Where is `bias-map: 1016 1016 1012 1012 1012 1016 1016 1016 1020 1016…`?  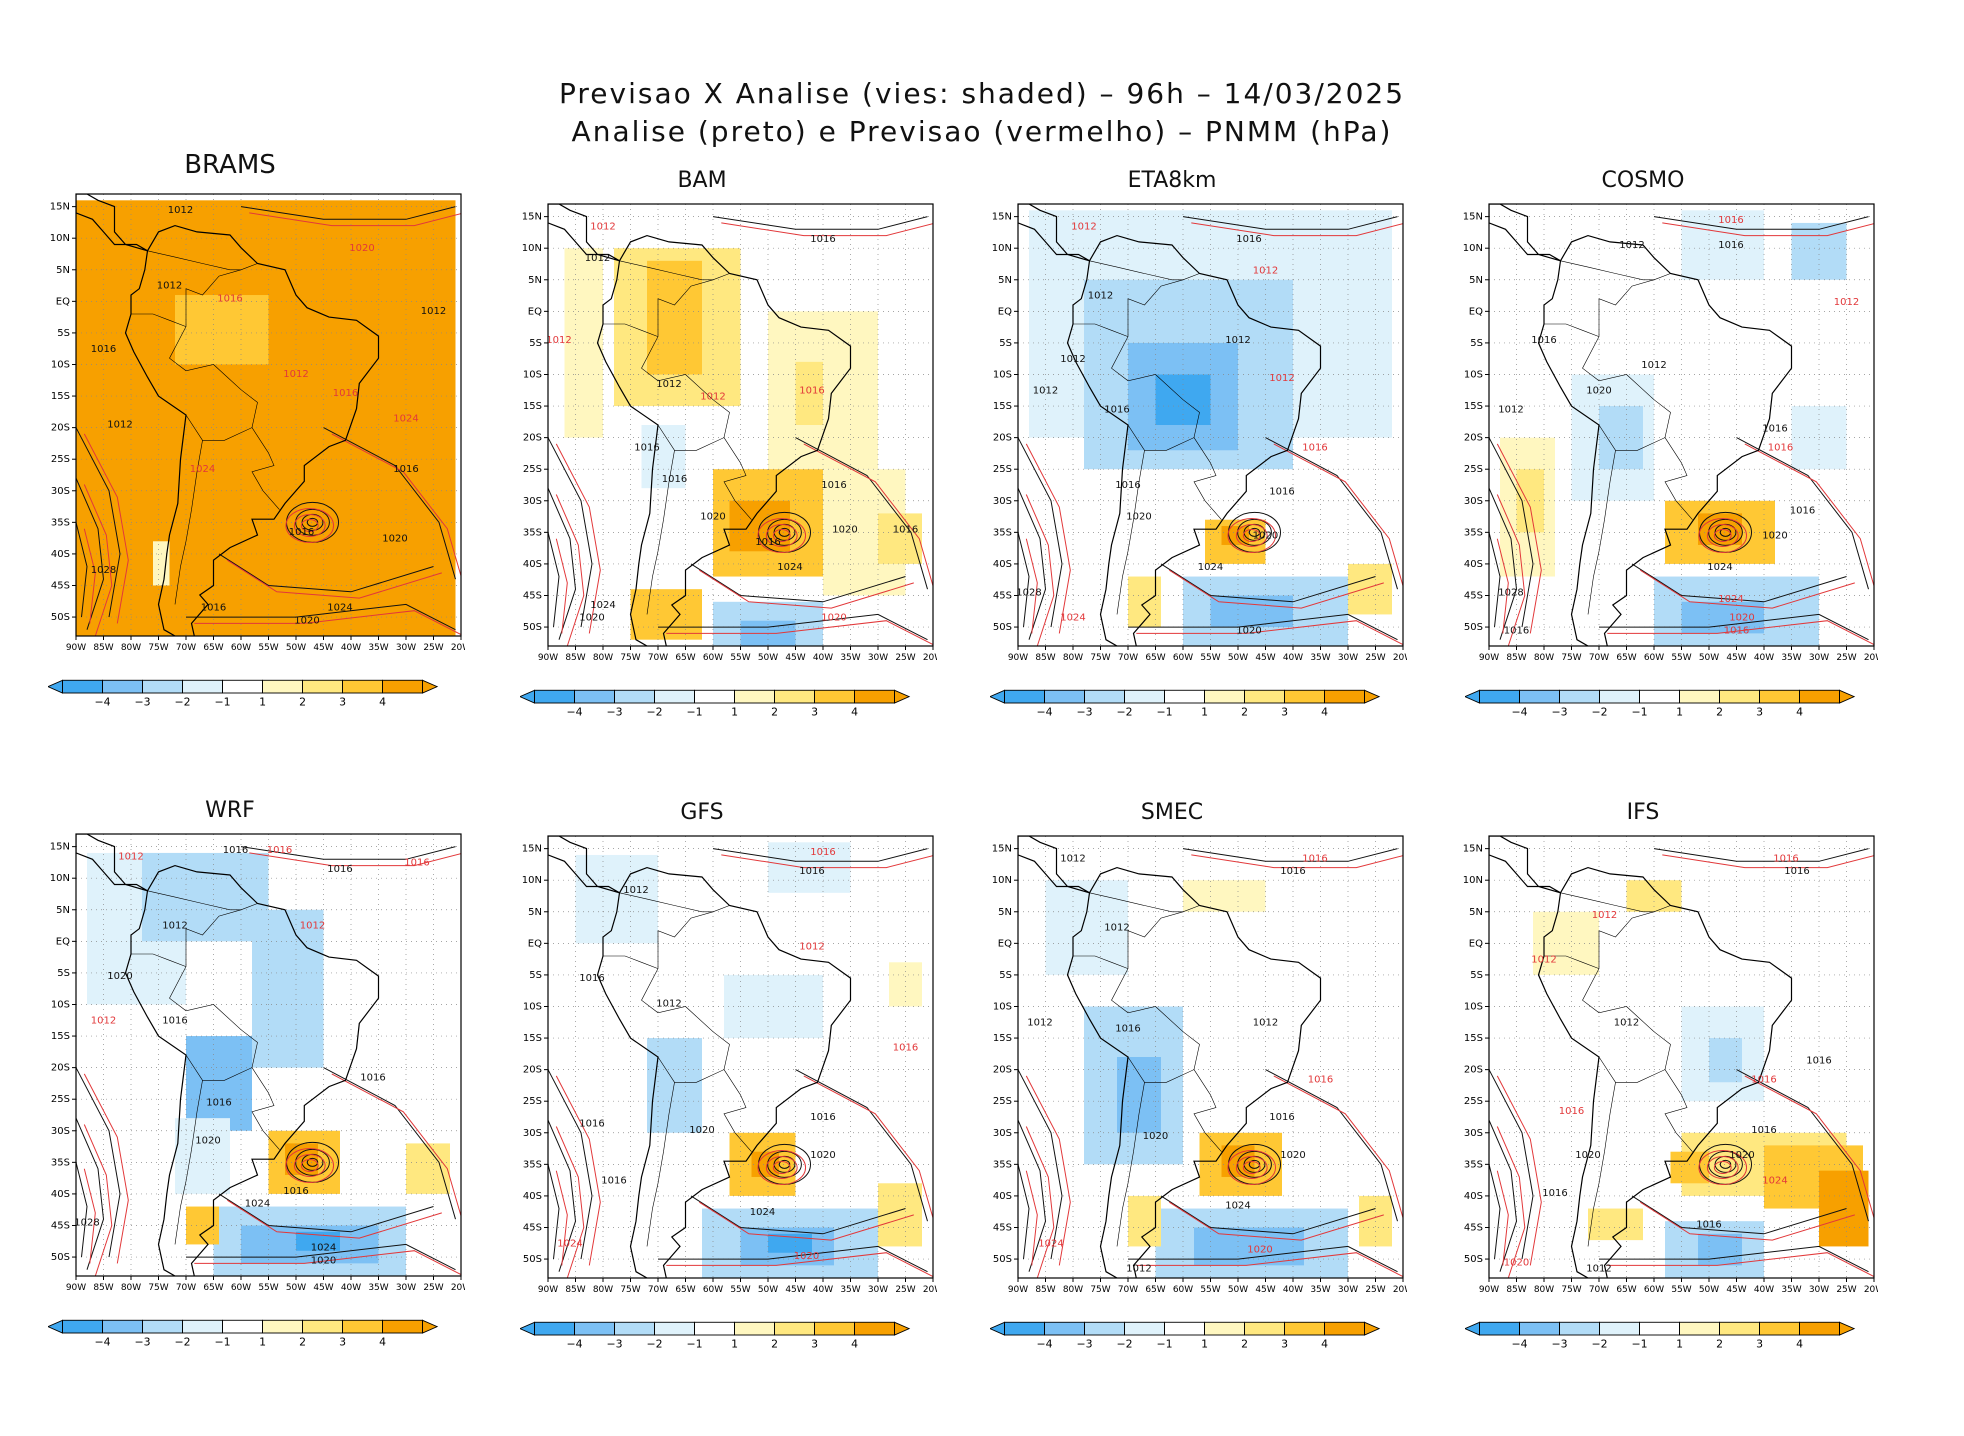
bias-map: 1016 1016 1012 1012 1012 1016 1016 1016 1020 1016… is located at coordinates (1670, 1065).